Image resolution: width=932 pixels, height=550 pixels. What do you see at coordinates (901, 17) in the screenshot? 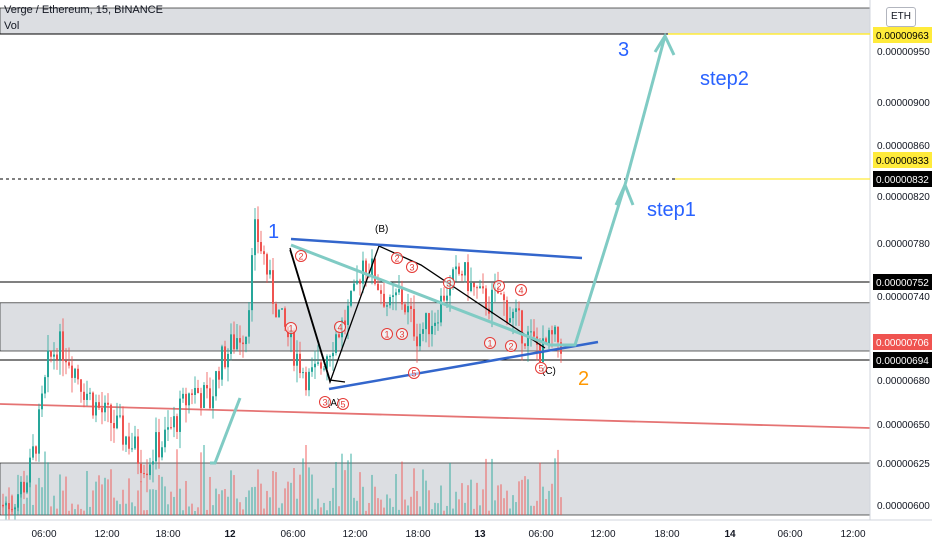
I see `currency-button: ETH` at bounding box center [901, 17].